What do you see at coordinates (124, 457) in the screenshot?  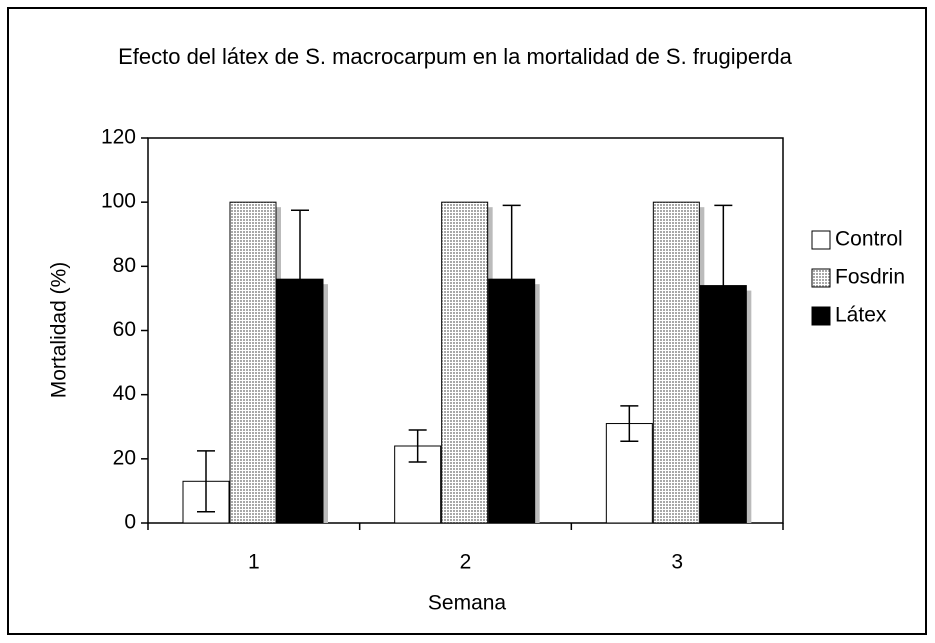 I see `y-tick-label: 20` at bounding box center [124, 457].